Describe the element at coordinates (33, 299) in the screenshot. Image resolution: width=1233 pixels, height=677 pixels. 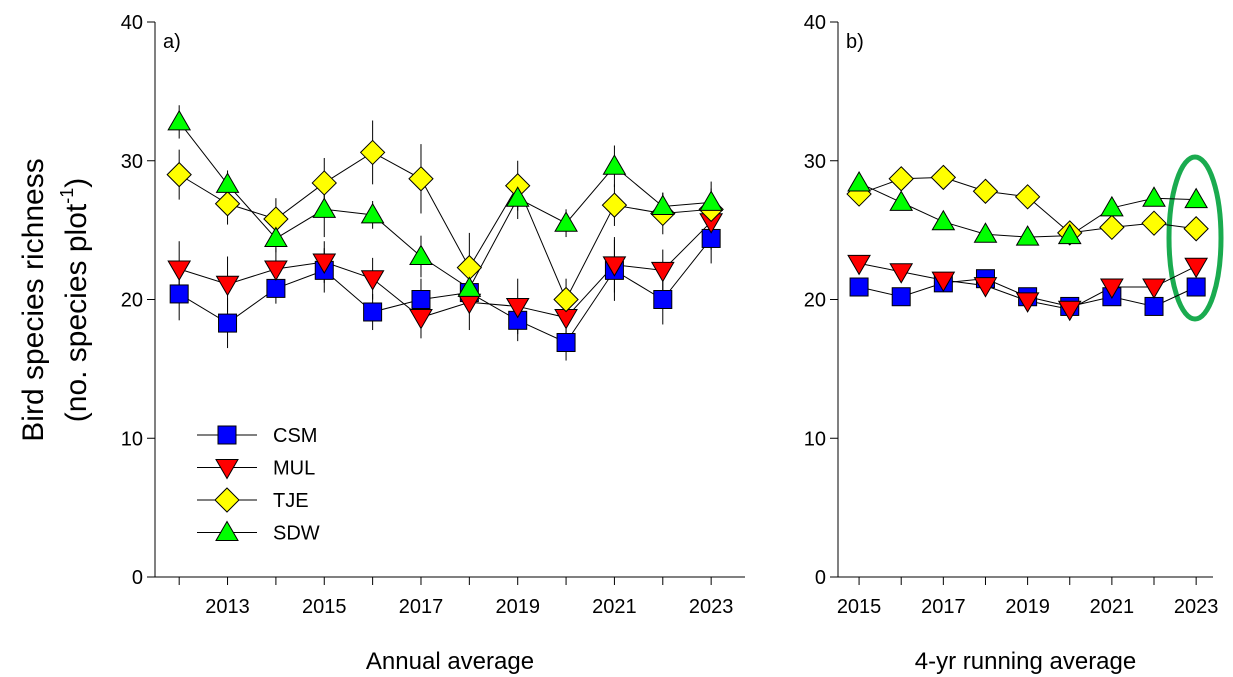
I see `y-axis-label: Bird species richness` at that location.